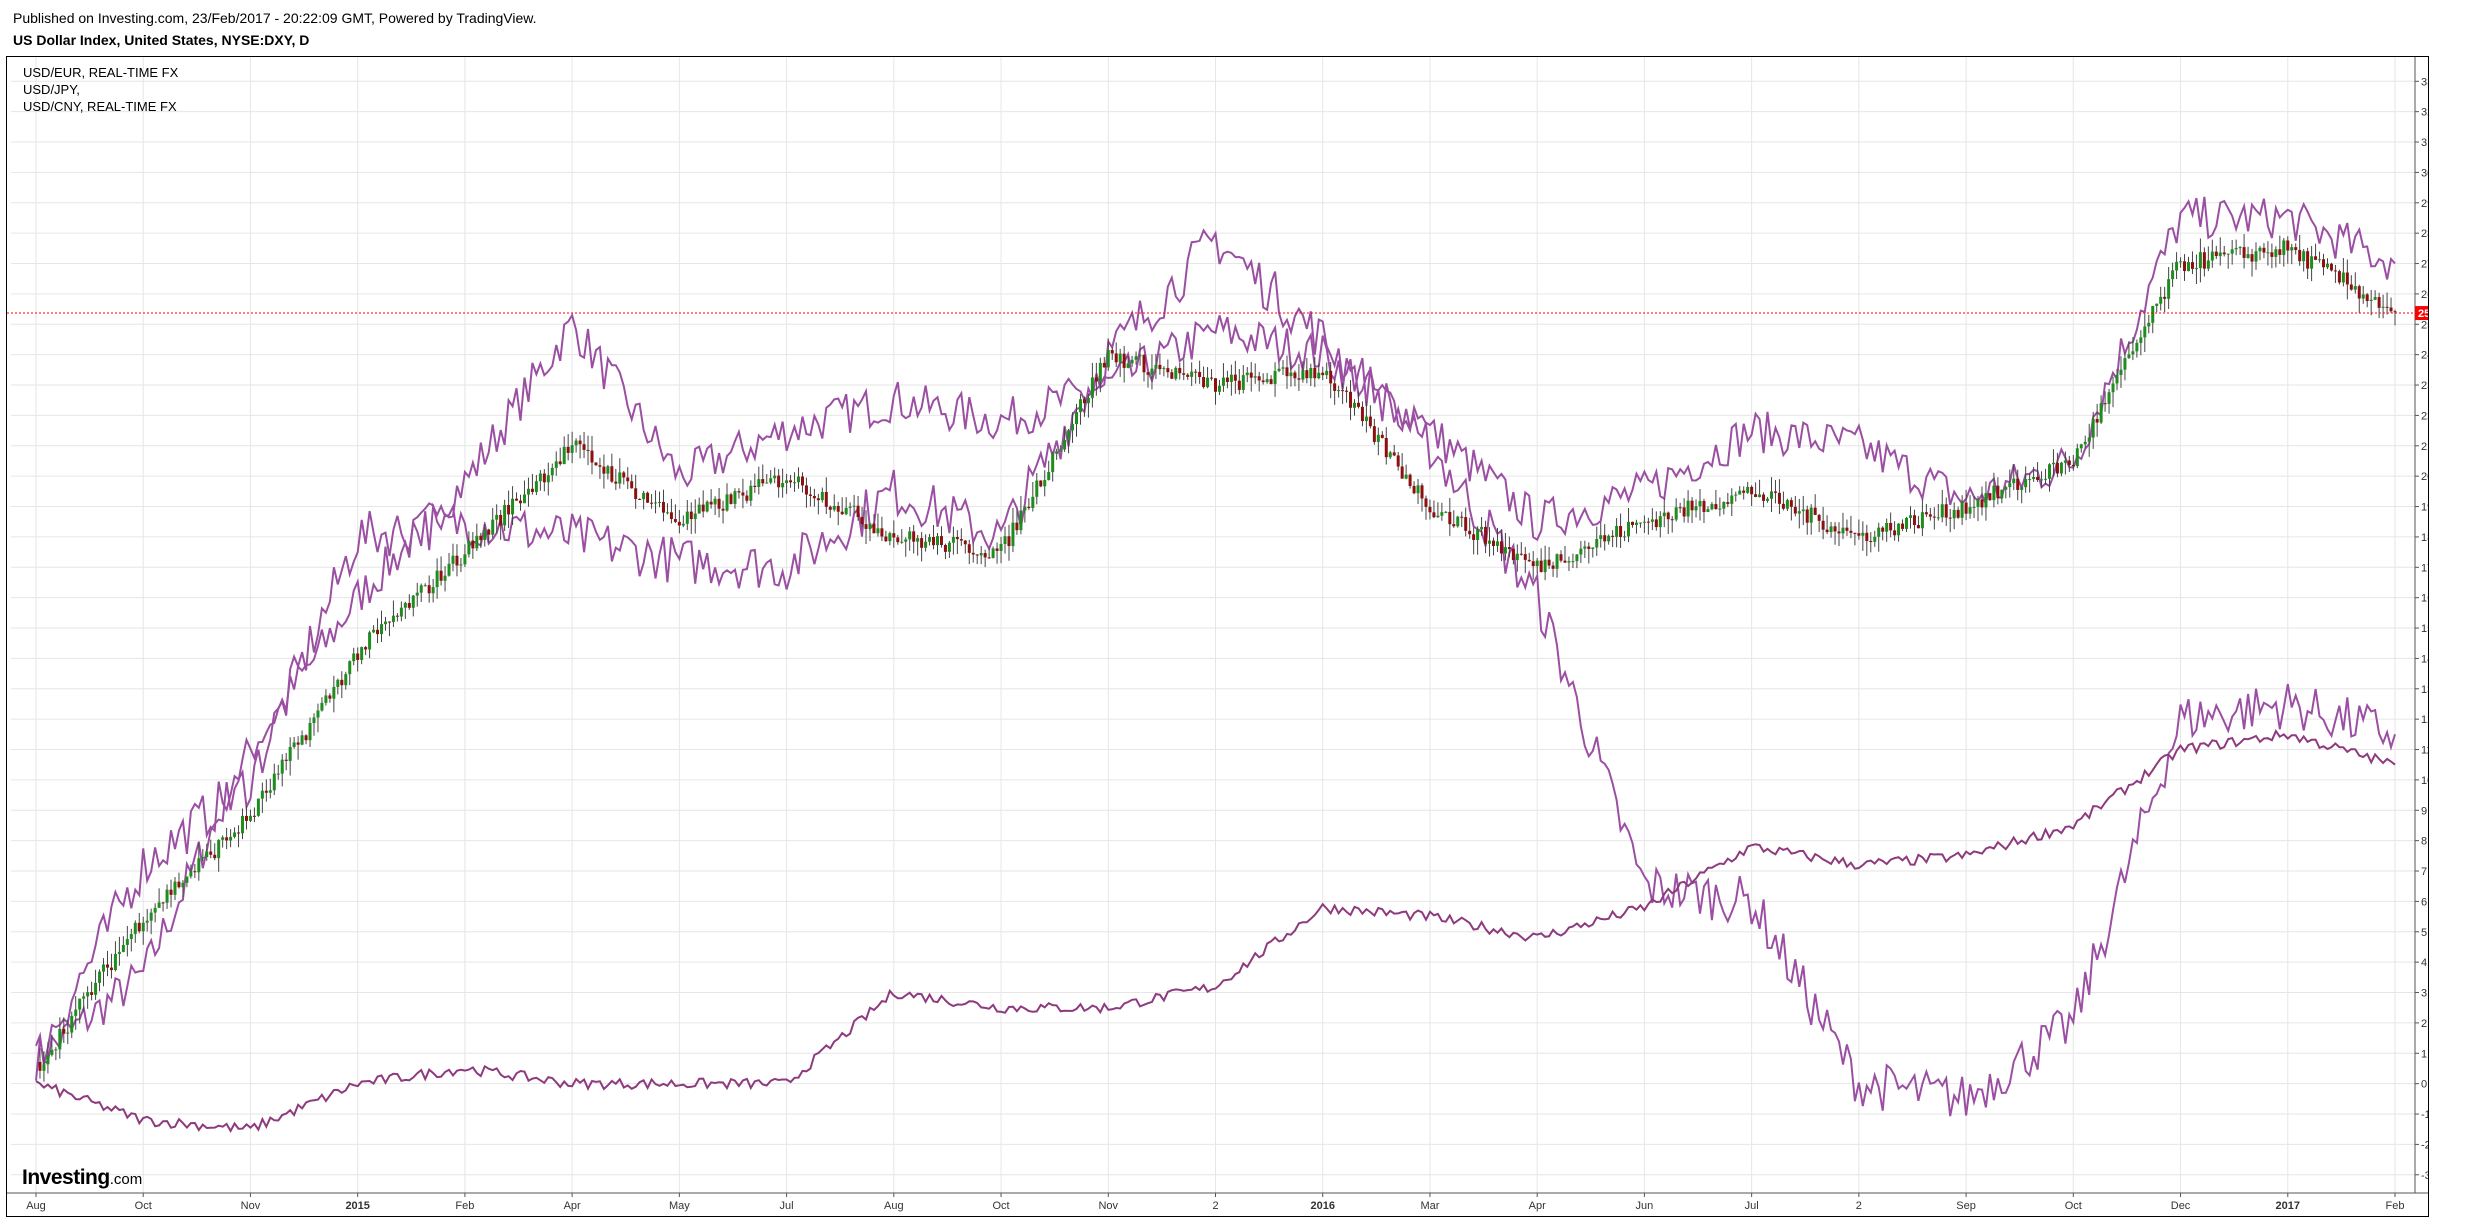 Image resolution: width=2487 pixels, height=1222 pixels. I want to click on x-tick-label: Sep, so click(1966, 1206).